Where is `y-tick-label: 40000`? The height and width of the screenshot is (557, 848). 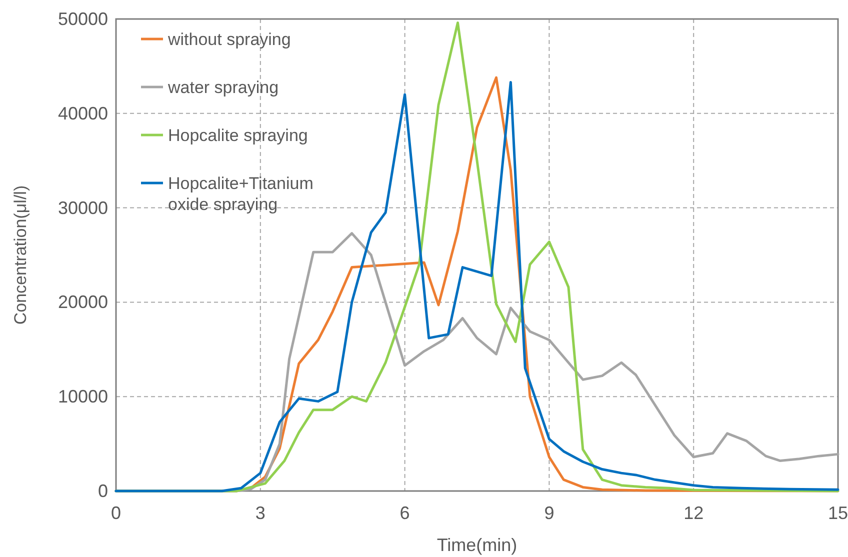
y-tick-label: 40000 is located at coordinates (83, 113).